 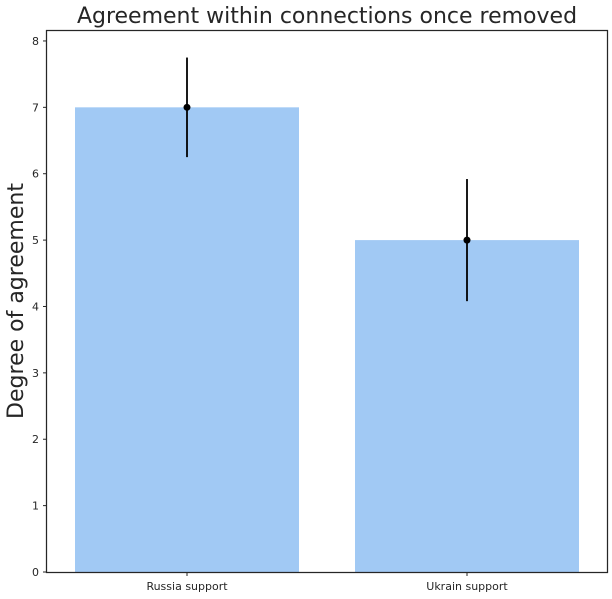 I want to click on x-tick-label: Russia support, so click(x=187, y=586).